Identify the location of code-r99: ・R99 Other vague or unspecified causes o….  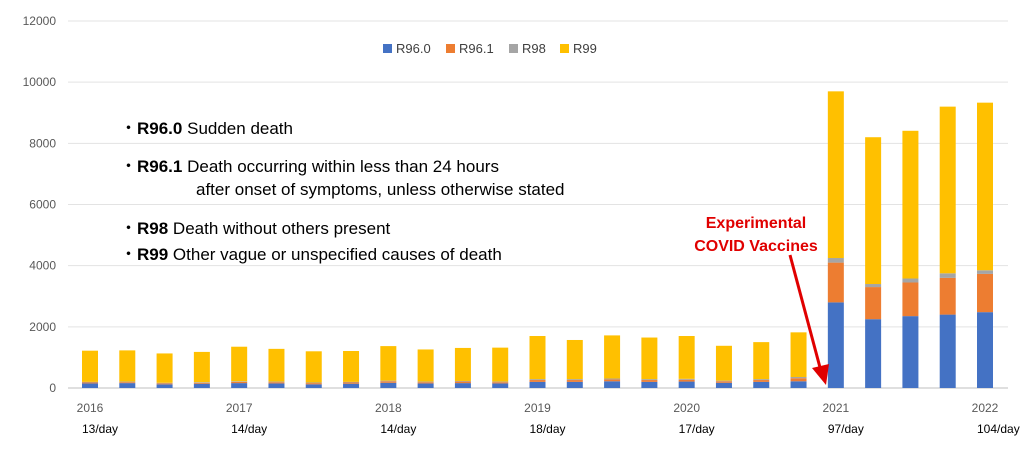
(311, 252).